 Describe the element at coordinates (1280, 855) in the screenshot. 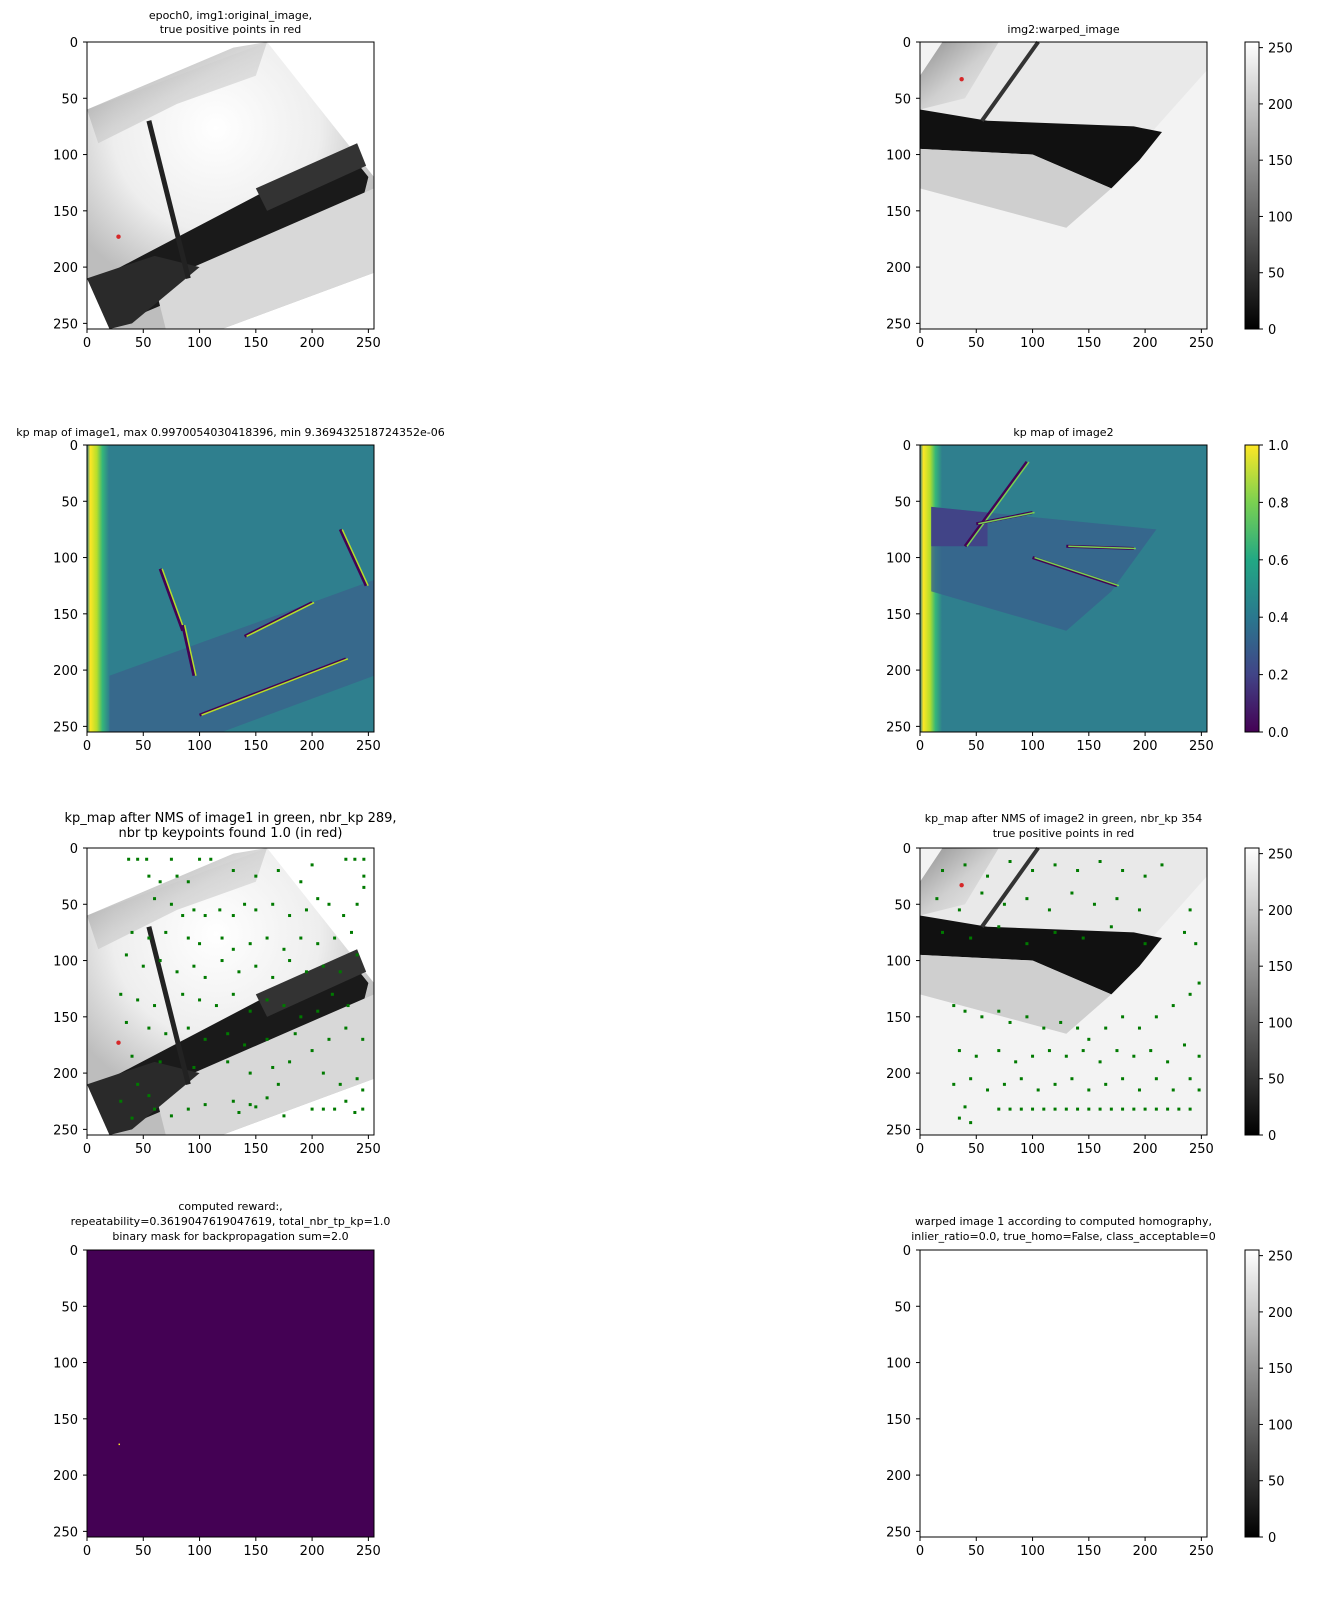

I see `colorbar-tick-label: 250` at that location.